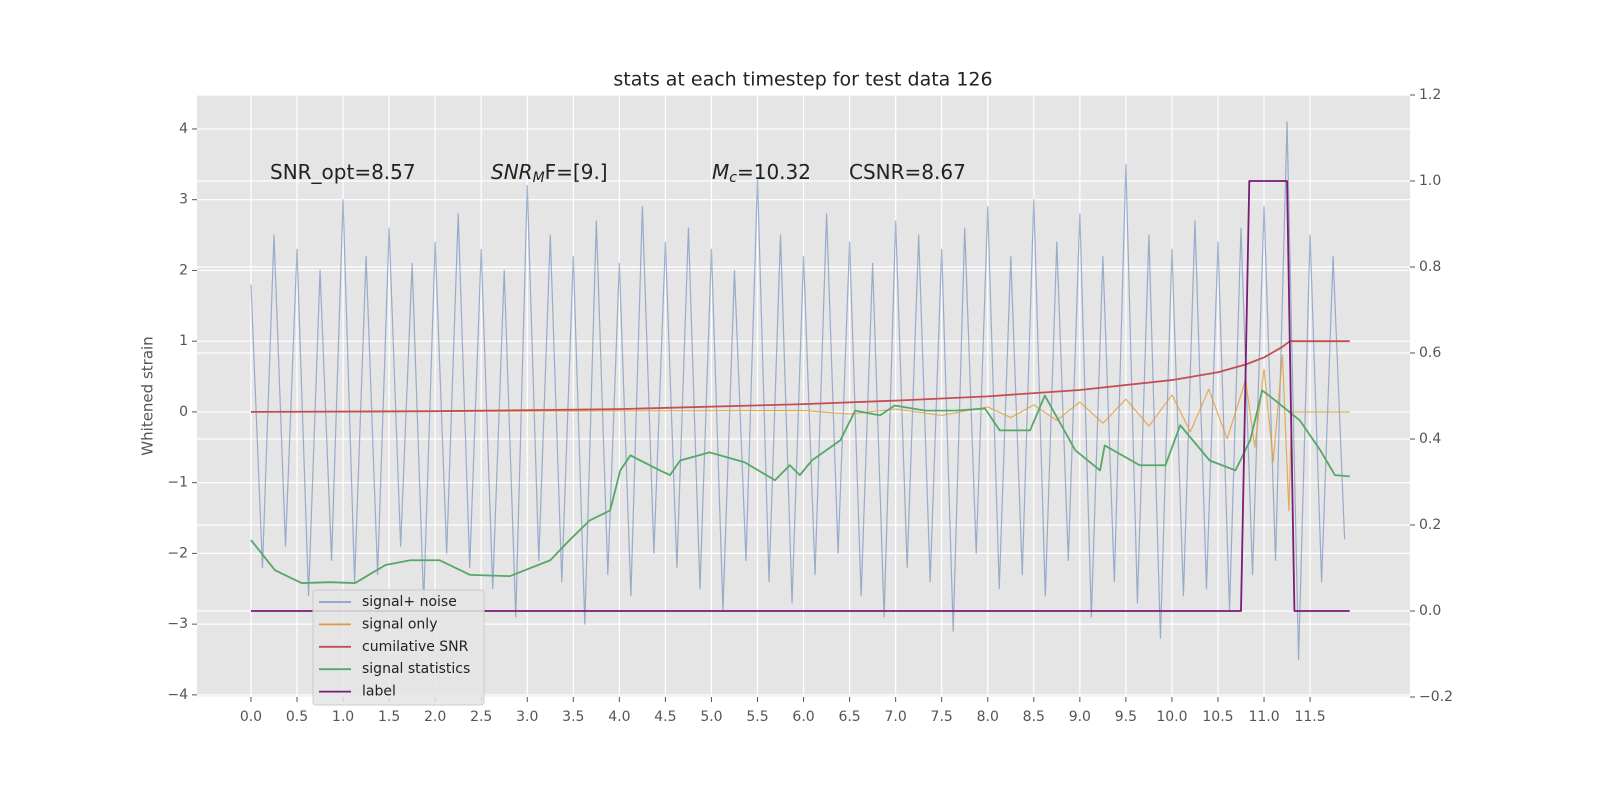 The width and height of the screenshot is (1600, 804). I want to click on legend-label: signal statistics, so click(416, 669).